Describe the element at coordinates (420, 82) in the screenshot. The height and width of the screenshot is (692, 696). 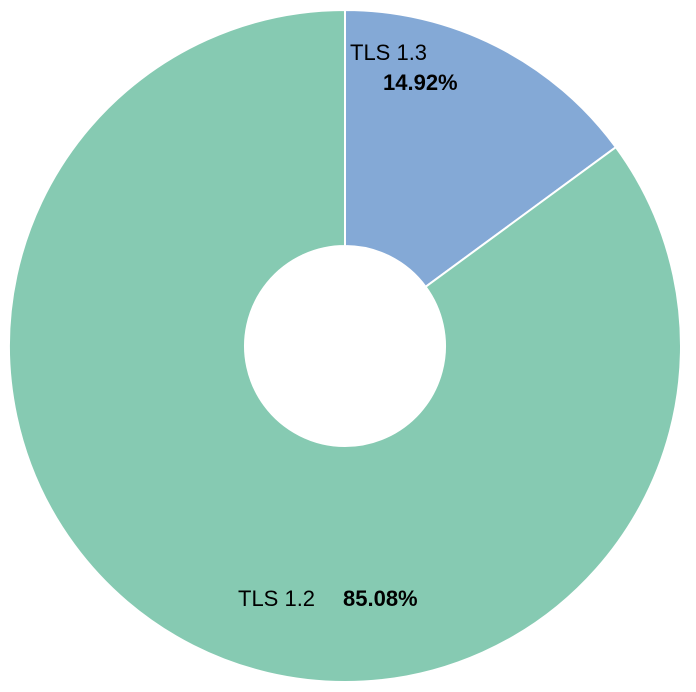
I see `slice-value-tls13: 14.92%` at that location.